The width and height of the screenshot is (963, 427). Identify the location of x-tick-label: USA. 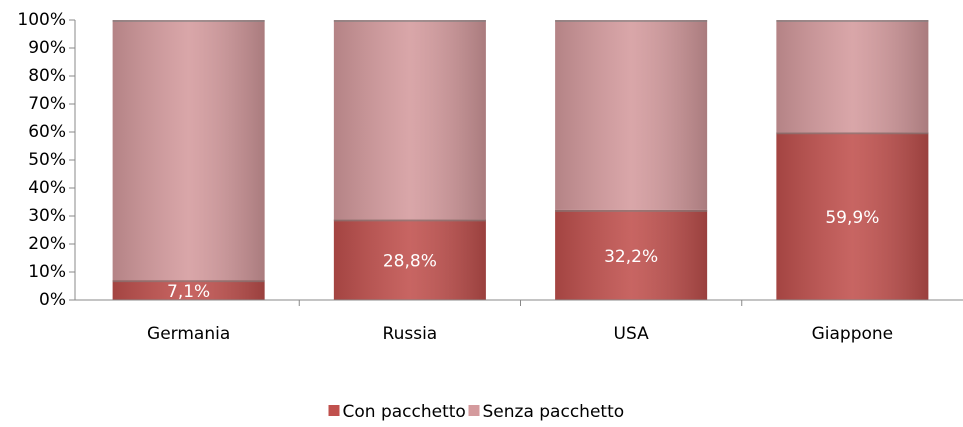
(632, 334).